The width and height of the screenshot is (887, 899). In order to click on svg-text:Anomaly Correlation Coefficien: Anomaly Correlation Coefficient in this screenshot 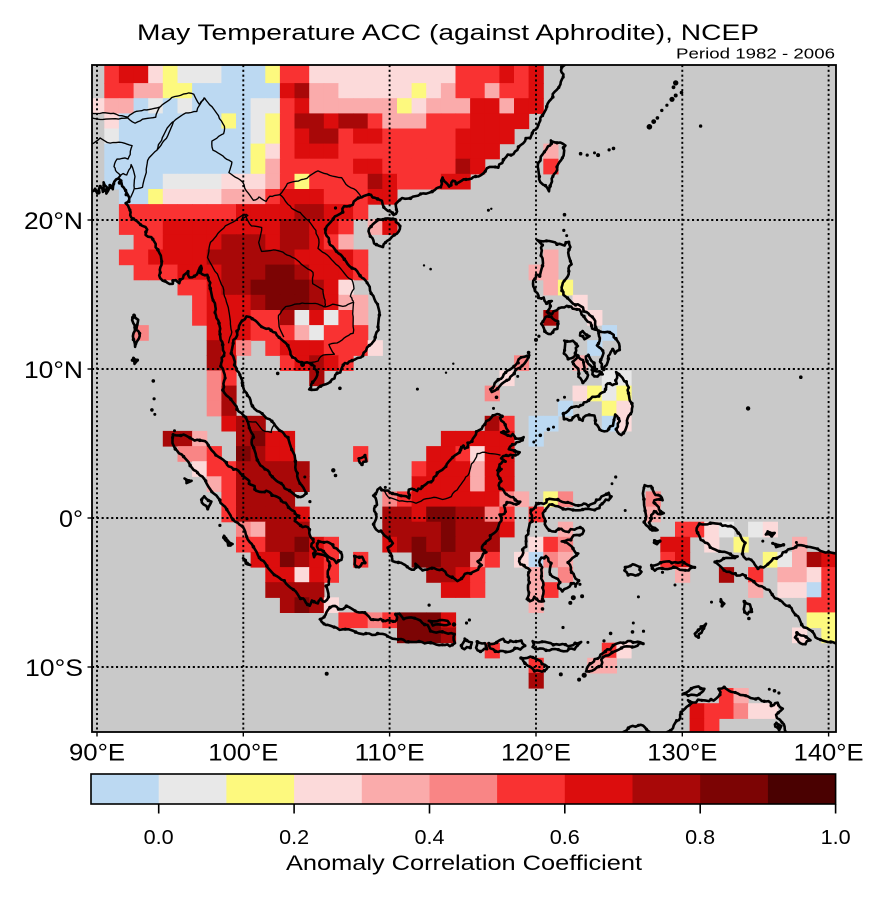, I will do `click(464, 863)`.